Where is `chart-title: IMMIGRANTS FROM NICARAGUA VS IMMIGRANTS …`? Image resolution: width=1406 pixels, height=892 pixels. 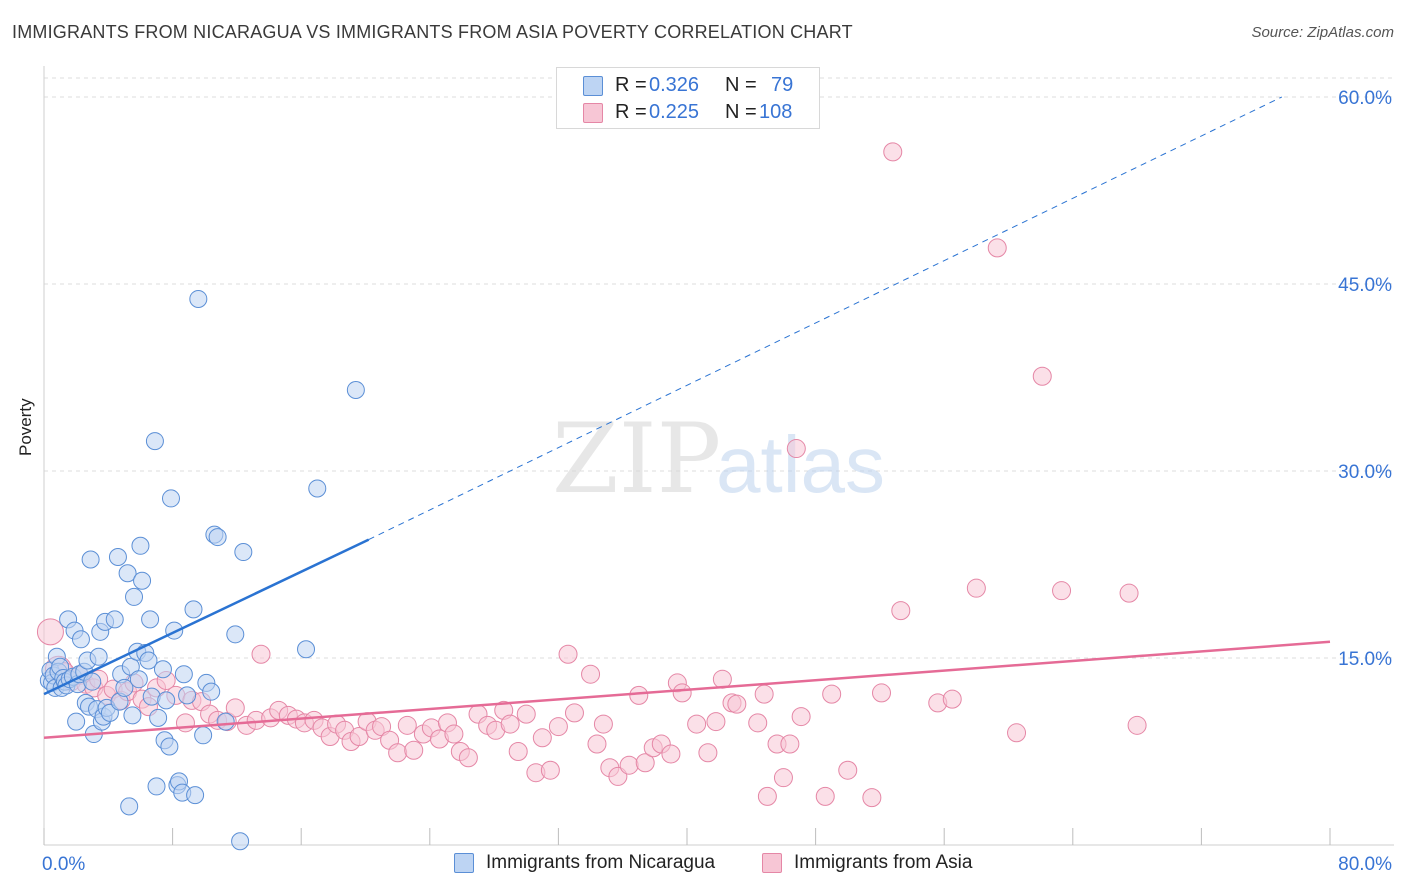 chart-title: IMMIGRANTS FROM NICARAGUA VS IMMIGRANTS … is located at coordinates (432, 32).